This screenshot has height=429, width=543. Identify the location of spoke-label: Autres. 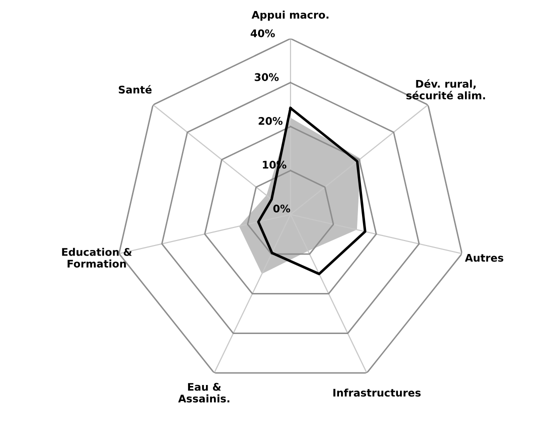
(484, 258).